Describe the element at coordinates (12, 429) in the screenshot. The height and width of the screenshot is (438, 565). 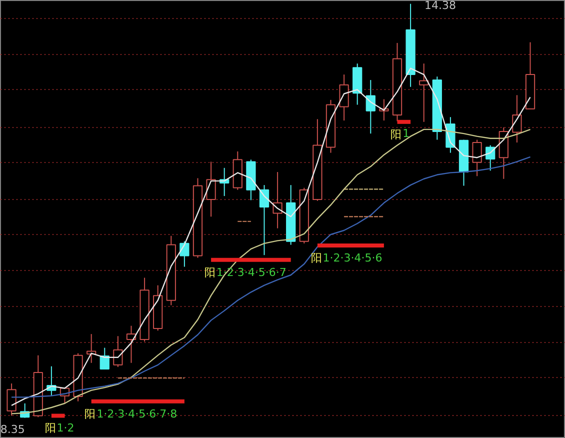
I see `text: 8.35` at that location.